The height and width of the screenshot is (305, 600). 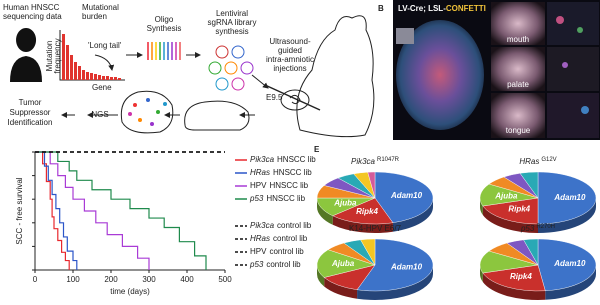 What do you see at coordinates (232, 22) in the screenshot?
I see `label: sgRNA library` at bounding box center [232, 22].